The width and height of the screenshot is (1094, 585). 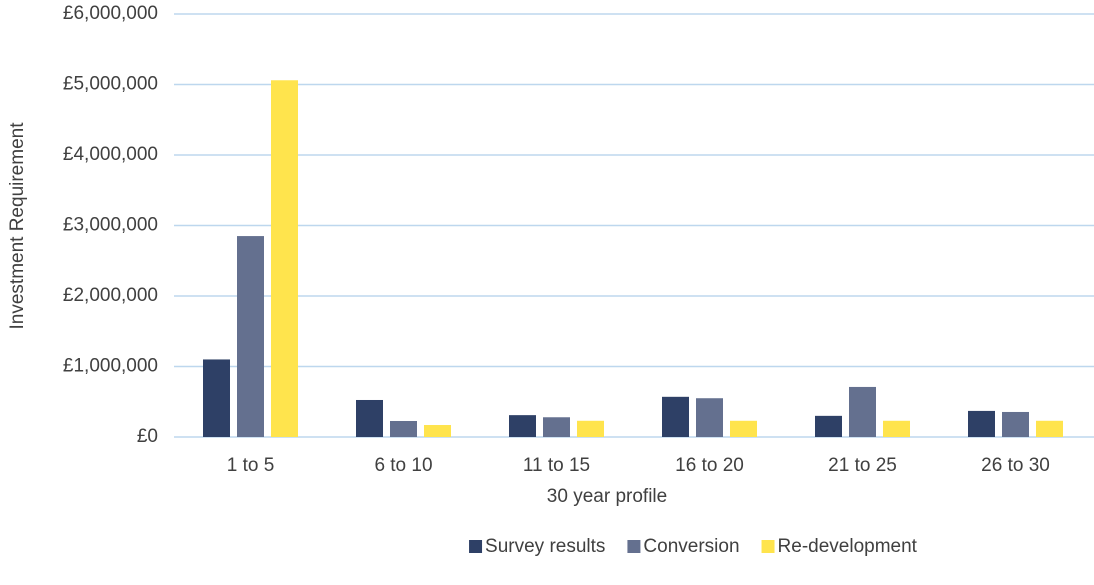 What do you see at coordinates (556, 465) in the screenshot?
I see `x-tick-label: 11 to 15` at bounding box center [556, 465].